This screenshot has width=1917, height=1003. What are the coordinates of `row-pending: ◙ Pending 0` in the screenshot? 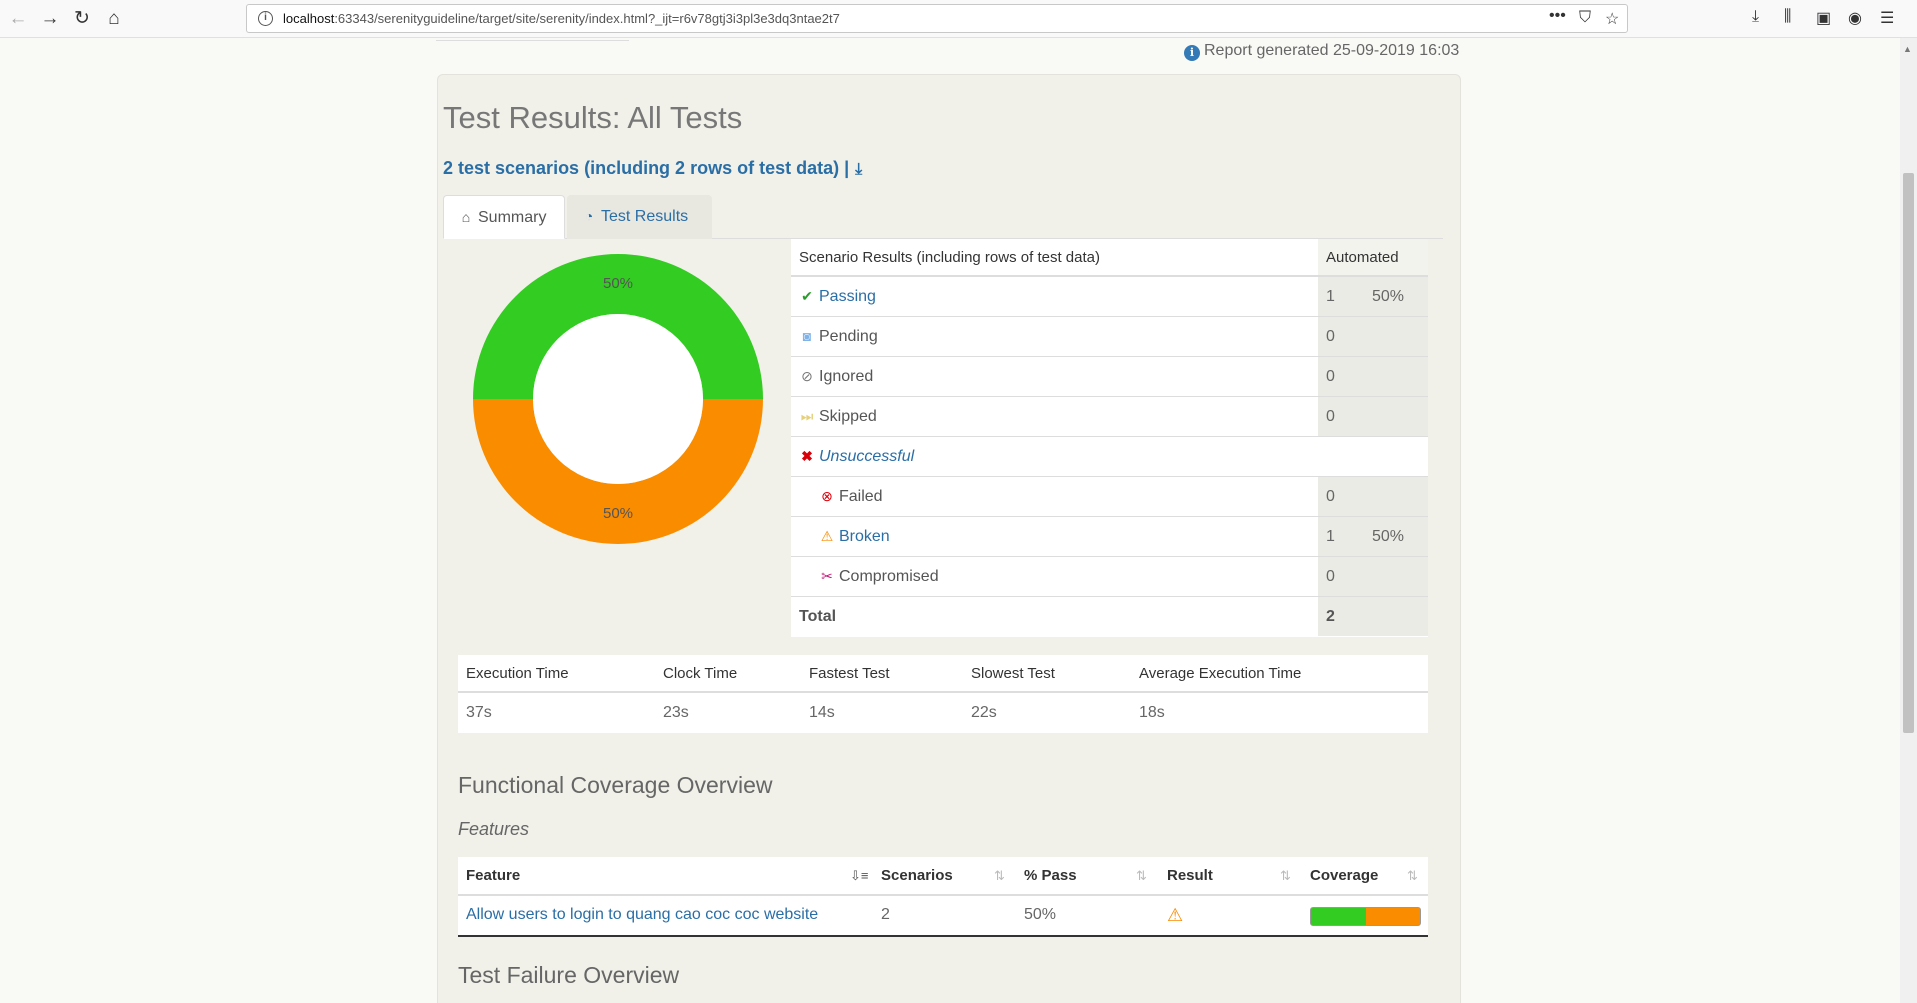 It's located at (1109, 337).